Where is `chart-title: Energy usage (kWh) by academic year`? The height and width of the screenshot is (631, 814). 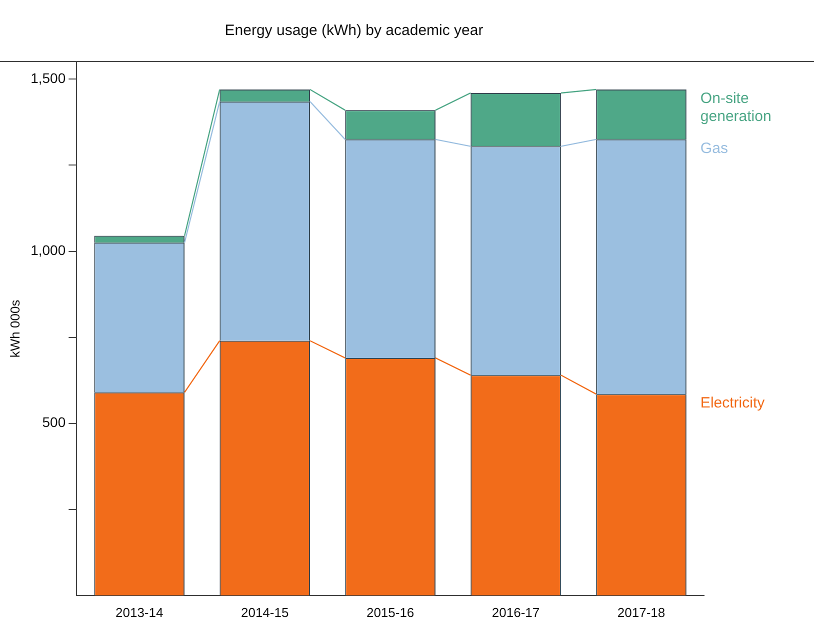
chart-title: Energy usage (kWh) by academic year is located at coordinates (354, 31).